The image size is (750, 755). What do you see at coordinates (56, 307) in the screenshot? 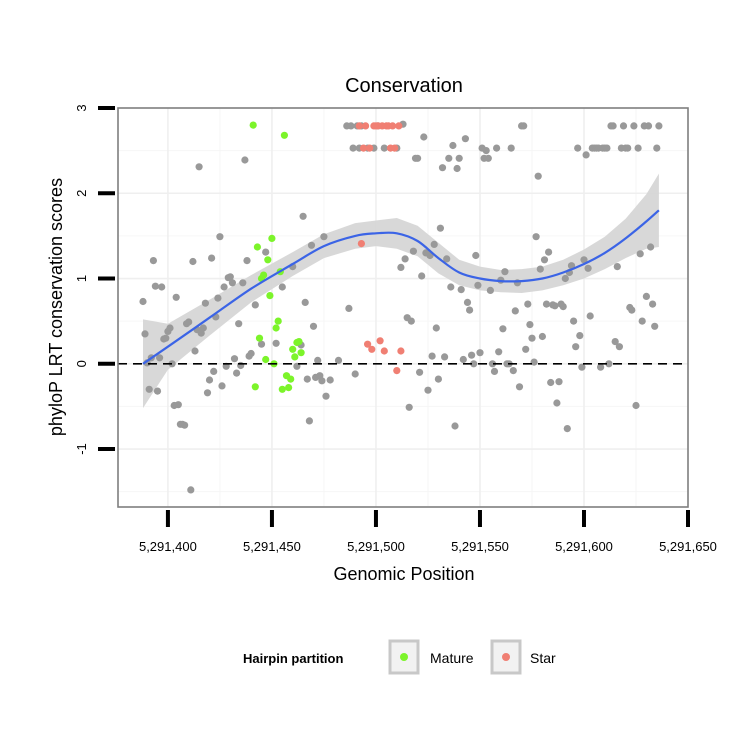
I see `y-axis-label: phyloP LRT conservation scores` at bounding box center [56, 307].